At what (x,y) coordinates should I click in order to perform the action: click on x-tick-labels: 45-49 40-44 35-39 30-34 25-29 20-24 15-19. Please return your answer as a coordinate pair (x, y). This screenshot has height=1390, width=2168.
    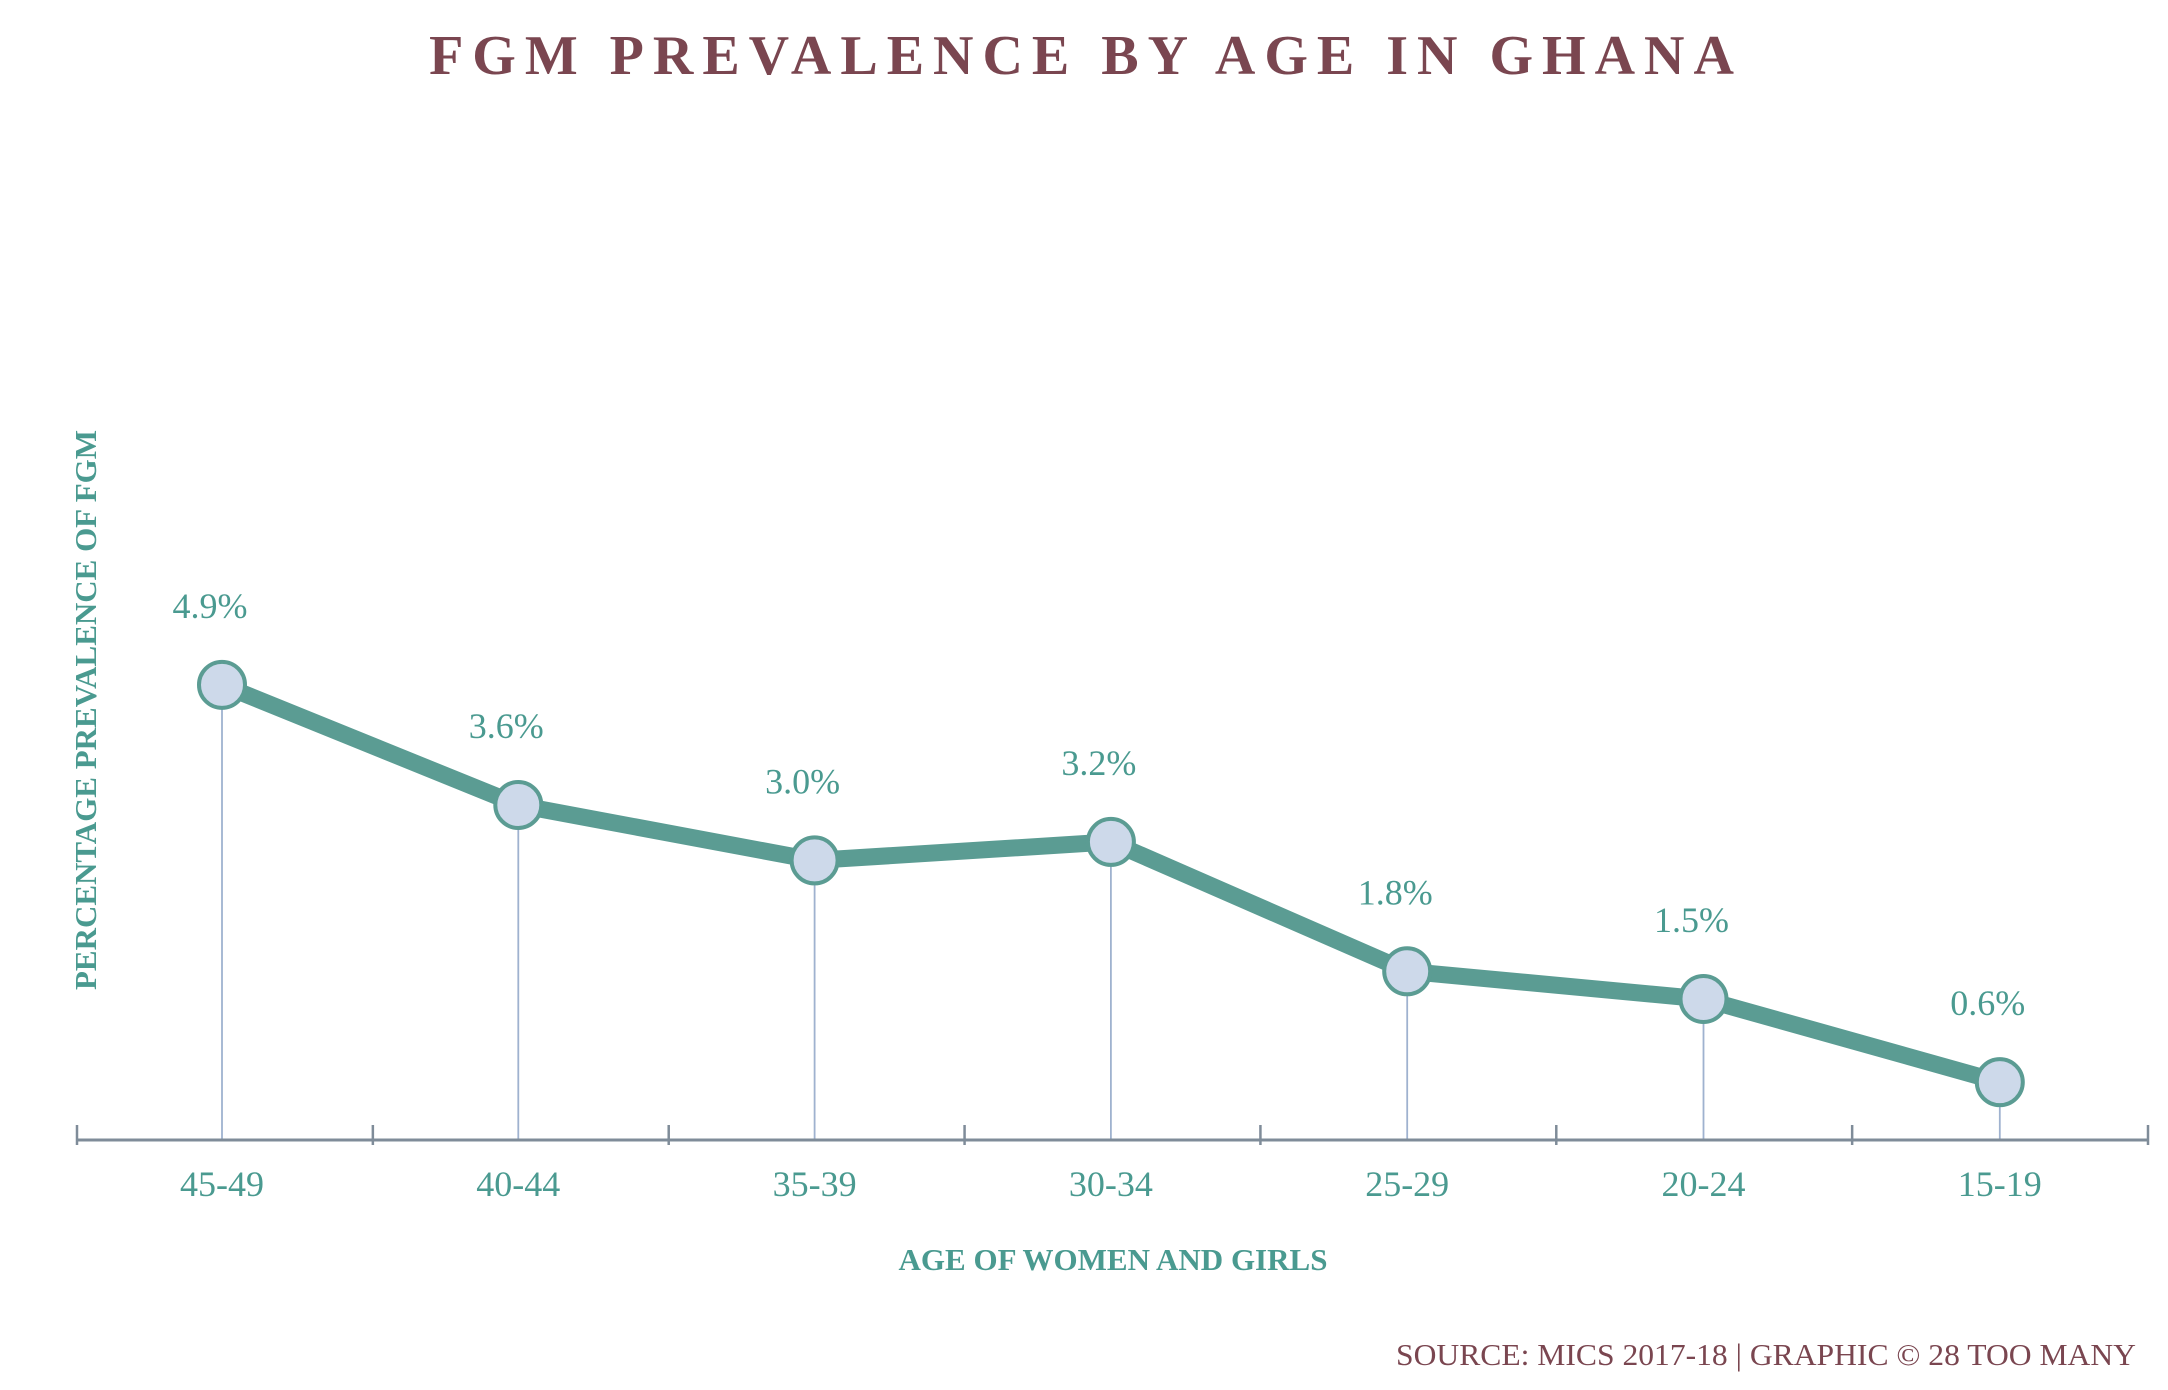
    Looking at the image, I should click on (1111, 1184).